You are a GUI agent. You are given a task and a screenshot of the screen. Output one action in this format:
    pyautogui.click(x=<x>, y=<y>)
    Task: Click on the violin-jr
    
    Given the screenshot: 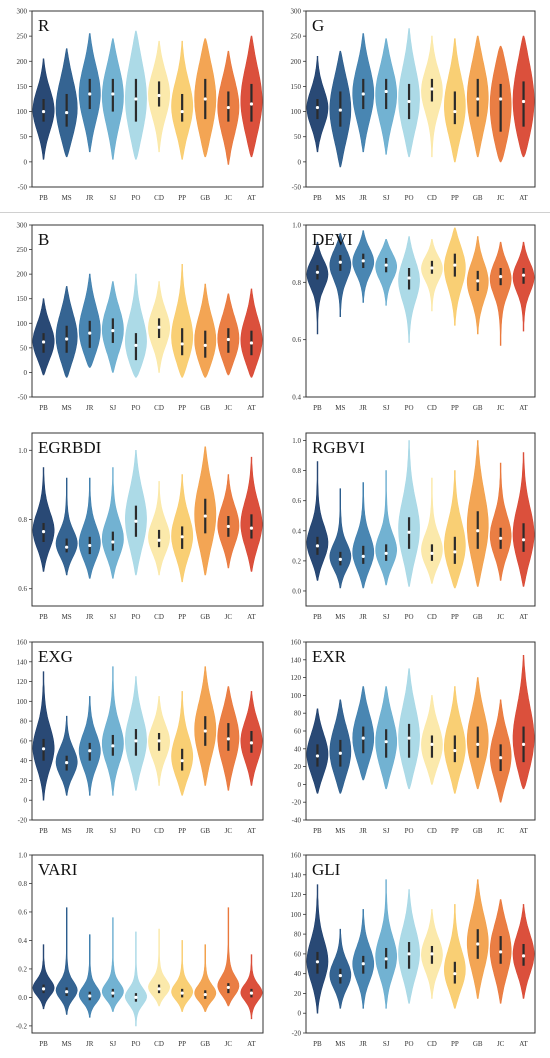 What is the action you would take?
    pyautogui.click(x=363, y=93)
    